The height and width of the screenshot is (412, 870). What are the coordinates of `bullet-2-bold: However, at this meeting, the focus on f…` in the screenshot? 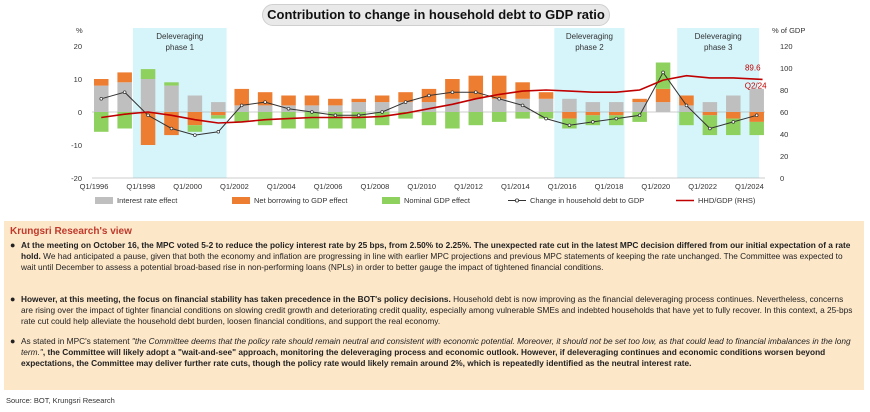 It's located at (236, 299).